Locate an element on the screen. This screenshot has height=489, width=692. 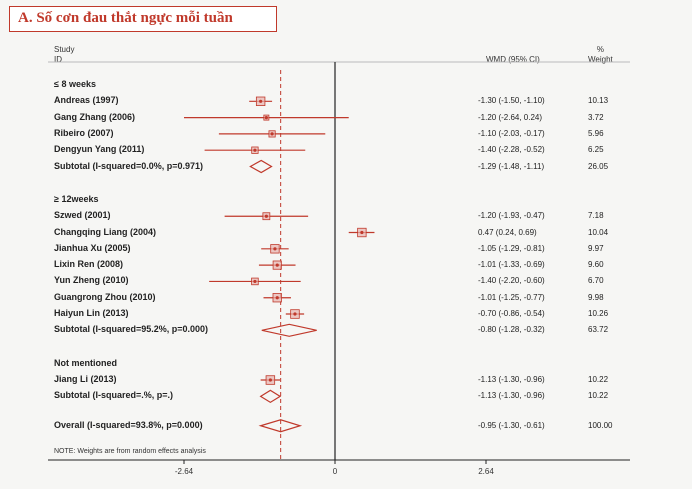
x-tick-label: -2.64 is located at coordinates (184, 471).